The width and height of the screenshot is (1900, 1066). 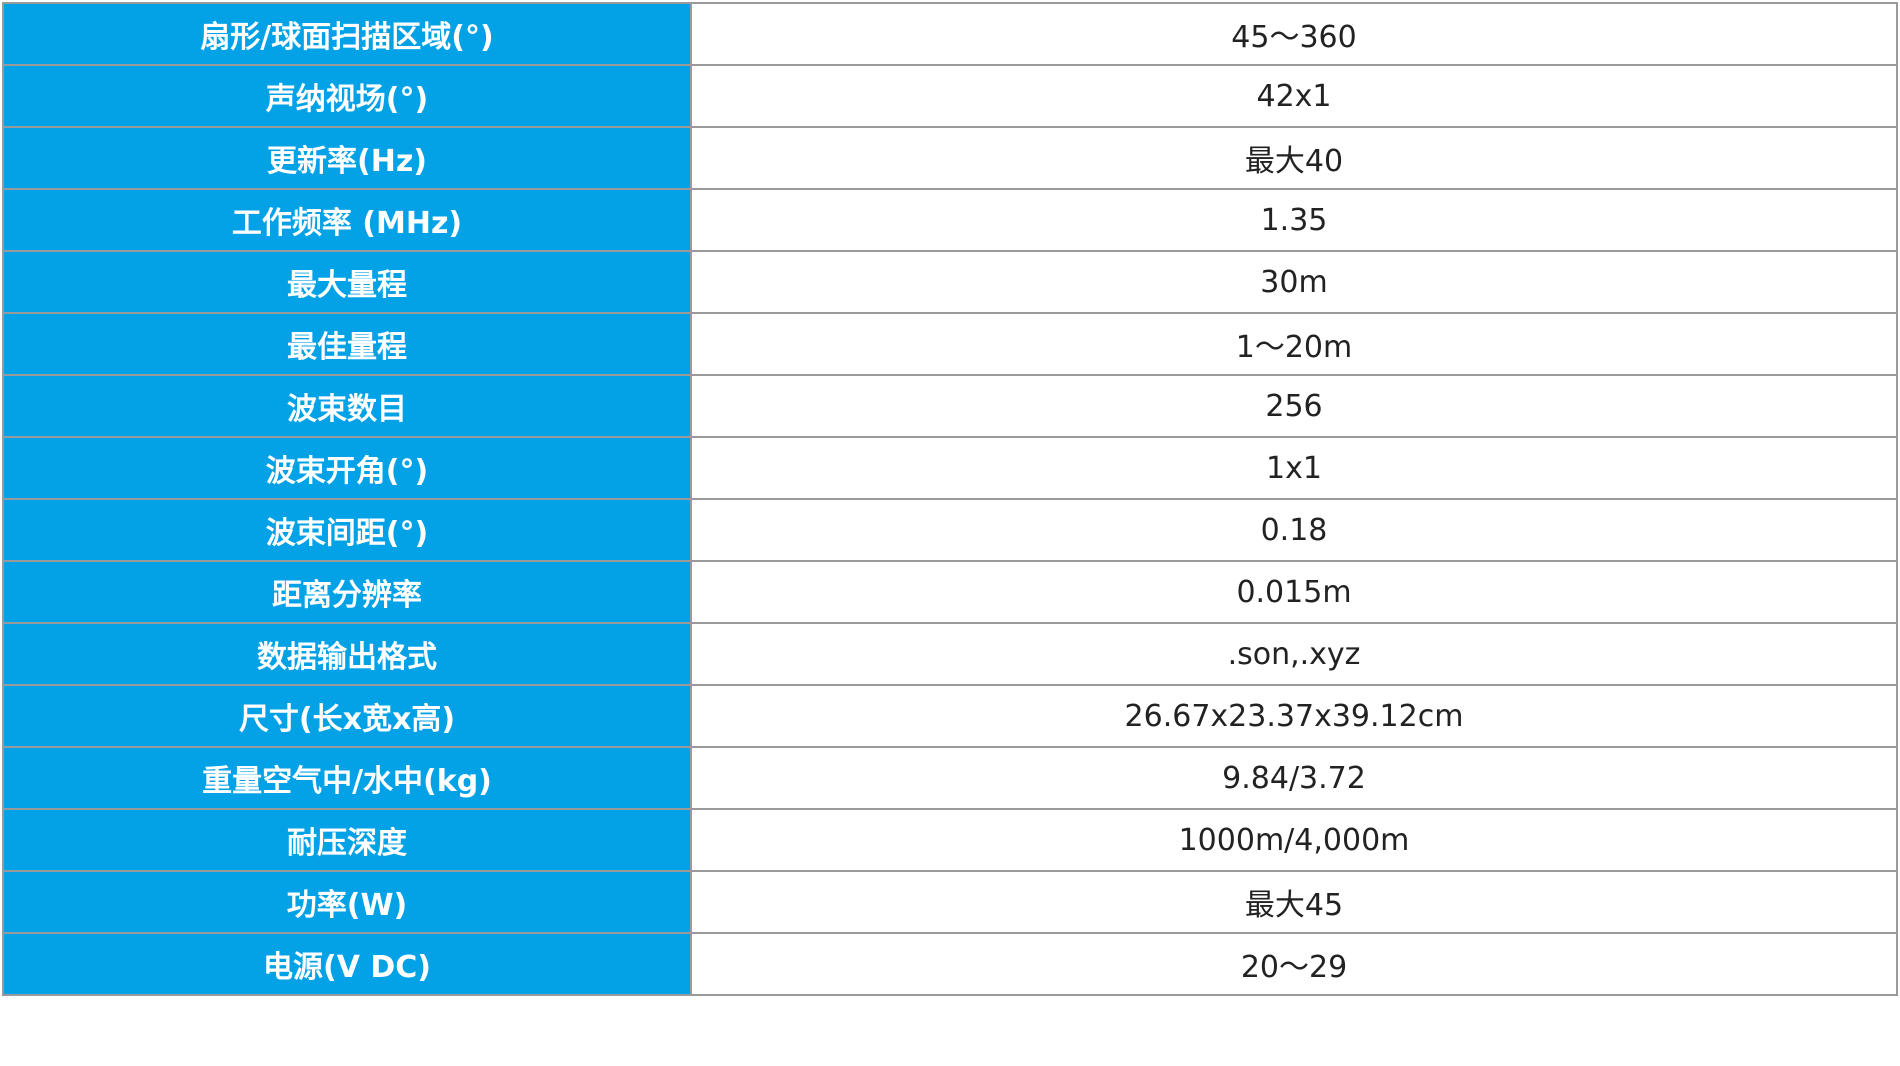 I want to click on spec-label: 扇形/球面扫描区域(°), so click(x=347, y=34).